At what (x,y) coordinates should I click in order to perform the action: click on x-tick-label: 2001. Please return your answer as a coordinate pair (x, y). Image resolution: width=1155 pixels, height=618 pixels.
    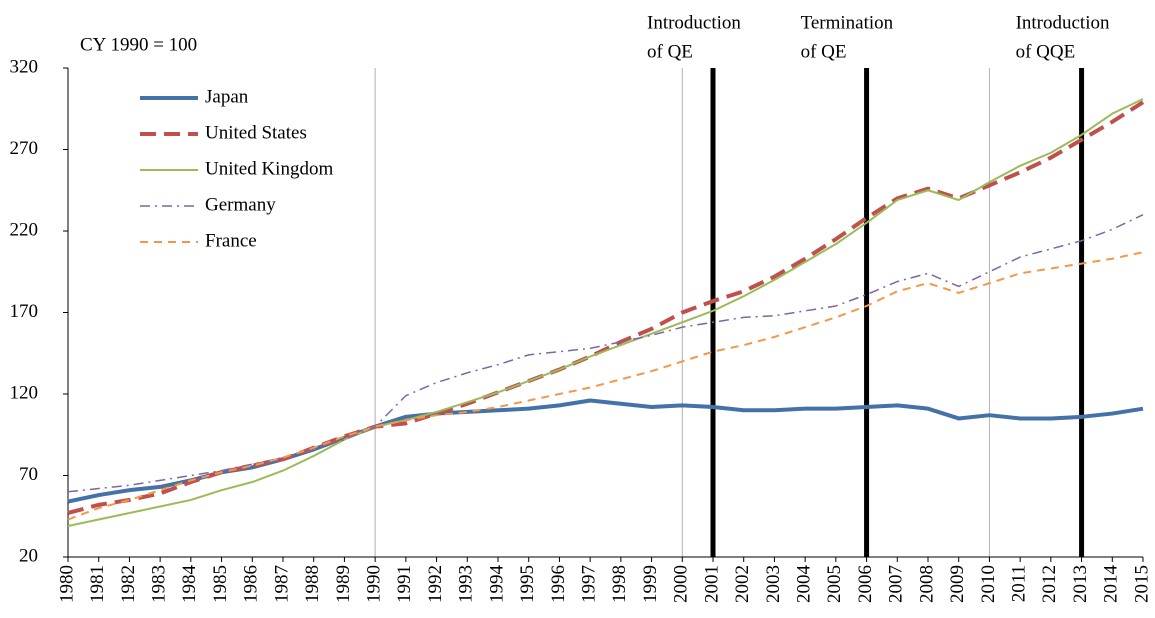
    Looking at the image, I should click on (711, 584).